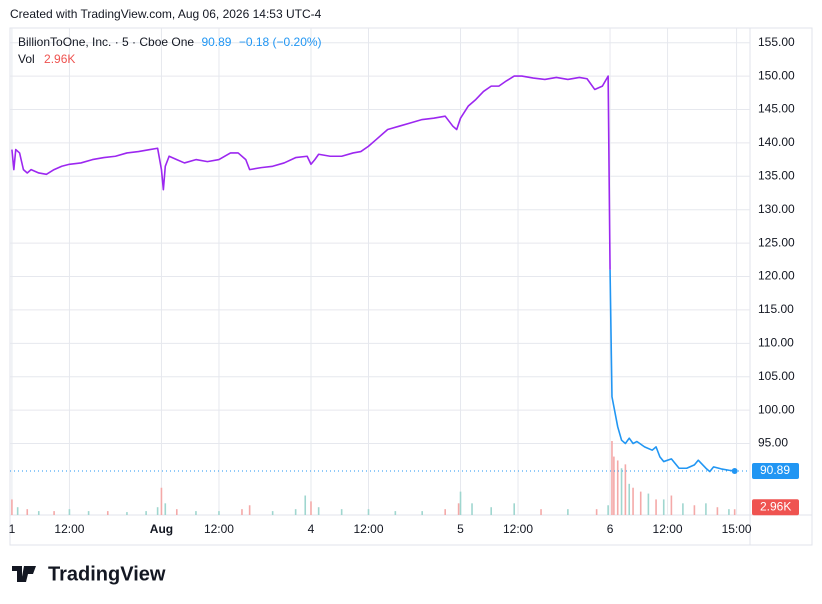 The image size is (822, 604). Describe the element at coordinates (776, 409) in the screenshot. I see `y-tick-label: 100.00` at that location.